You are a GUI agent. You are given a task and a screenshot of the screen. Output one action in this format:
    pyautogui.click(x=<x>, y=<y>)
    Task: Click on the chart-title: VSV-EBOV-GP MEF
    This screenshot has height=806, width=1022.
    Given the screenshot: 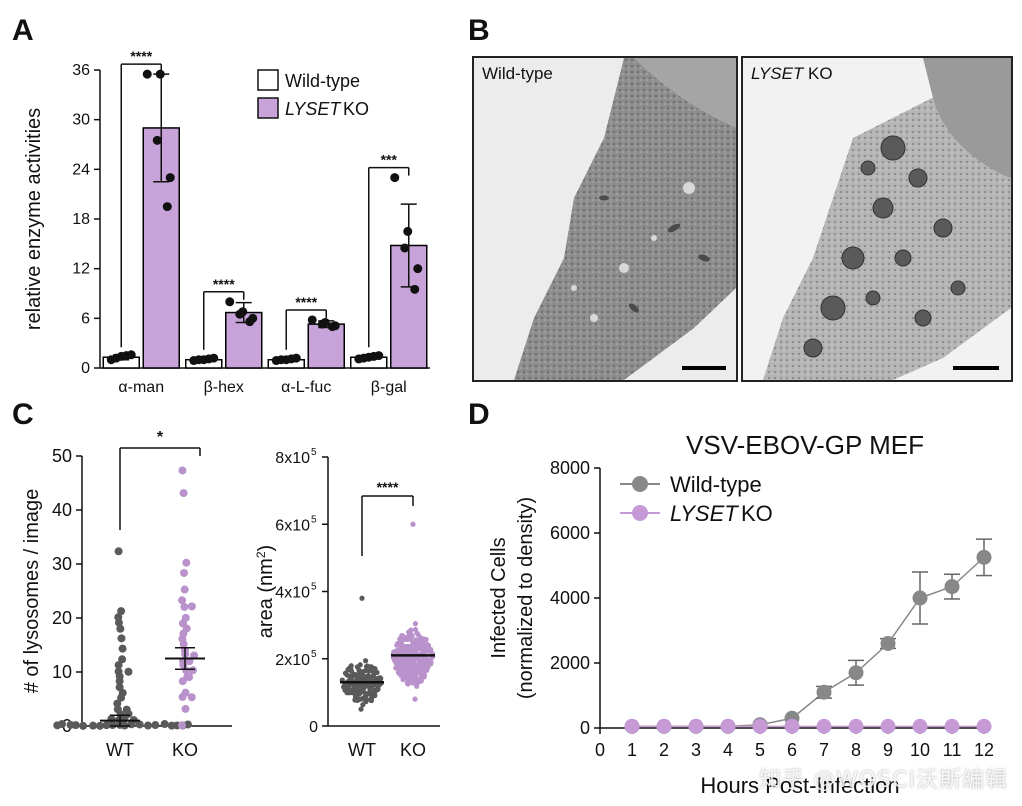 What is the action you would take?
    pyautogui.click(x=805, y=445)
    